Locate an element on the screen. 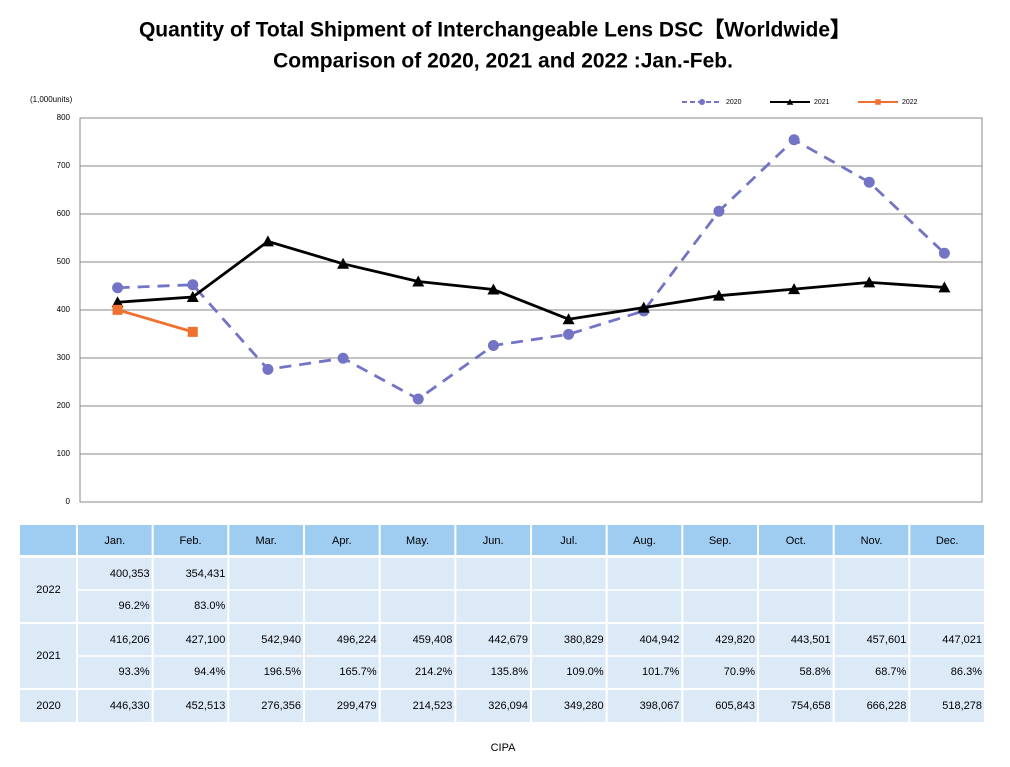 Image resolution: width=1010 pixels, height=767 pixels. table-cell: 135.8% is located at coordinates (510, 672).